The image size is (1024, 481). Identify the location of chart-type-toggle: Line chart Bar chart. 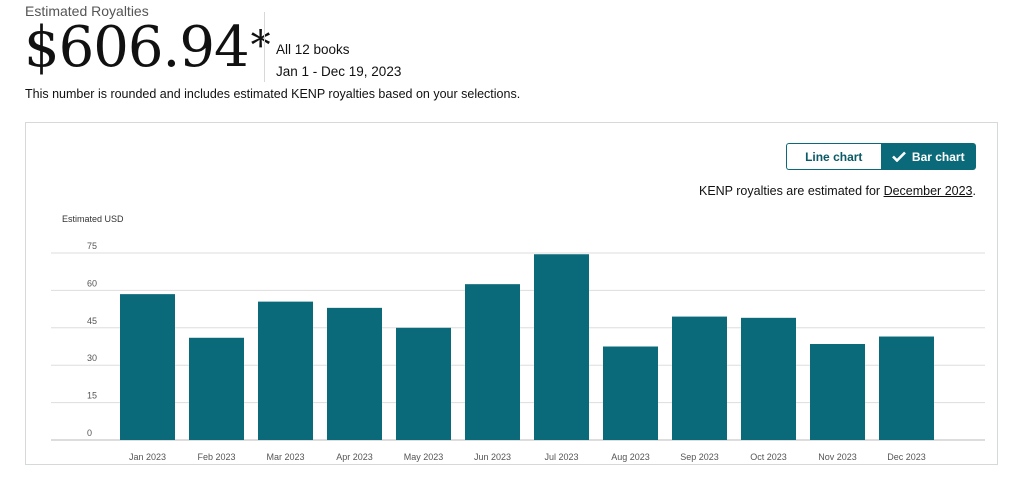
(881, 156).